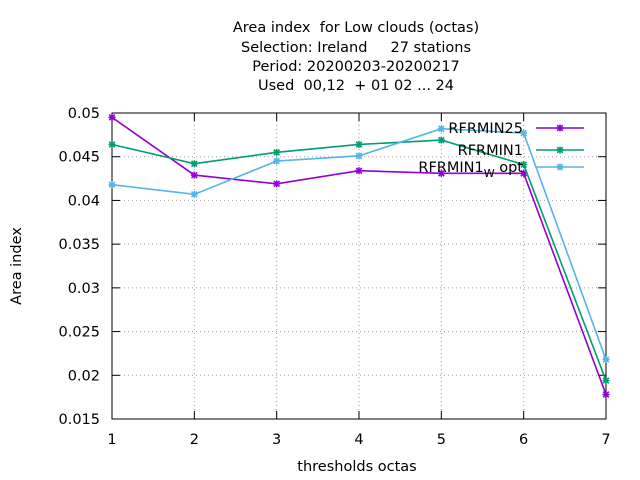  Describe the element at coordinates (356, 467) in the screenshot. I see `x-axis-label: thresholds octas` at that location.